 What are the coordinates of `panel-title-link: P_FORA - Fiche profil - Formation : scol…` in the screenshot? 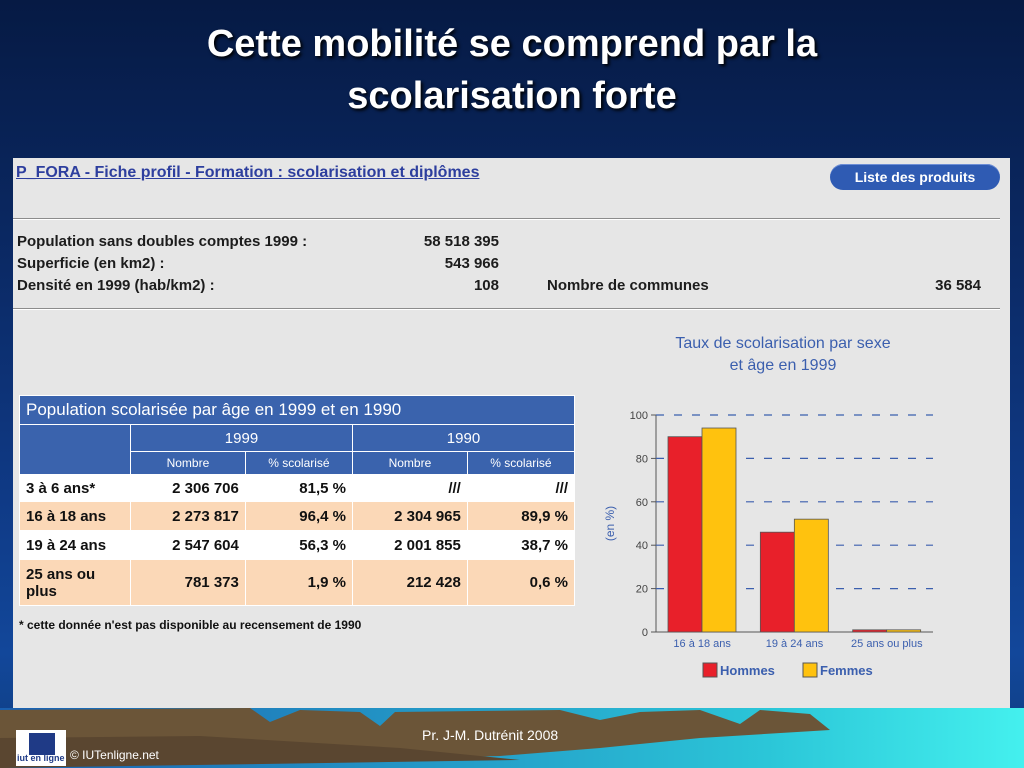 It's located at (248, 172).